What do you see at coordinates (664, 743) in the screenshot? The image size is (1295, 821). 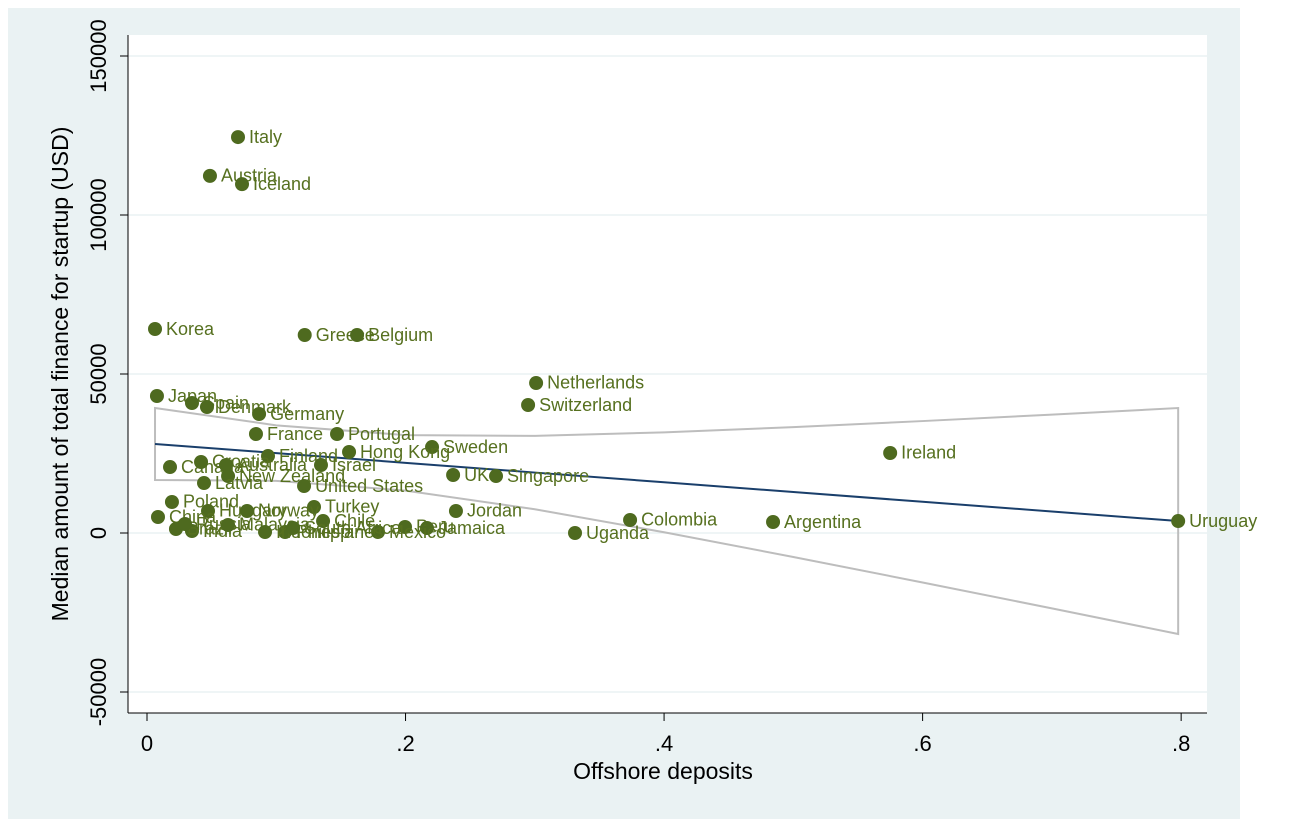 I see `x-tick-label: .4` at bounding box center [664, 743].